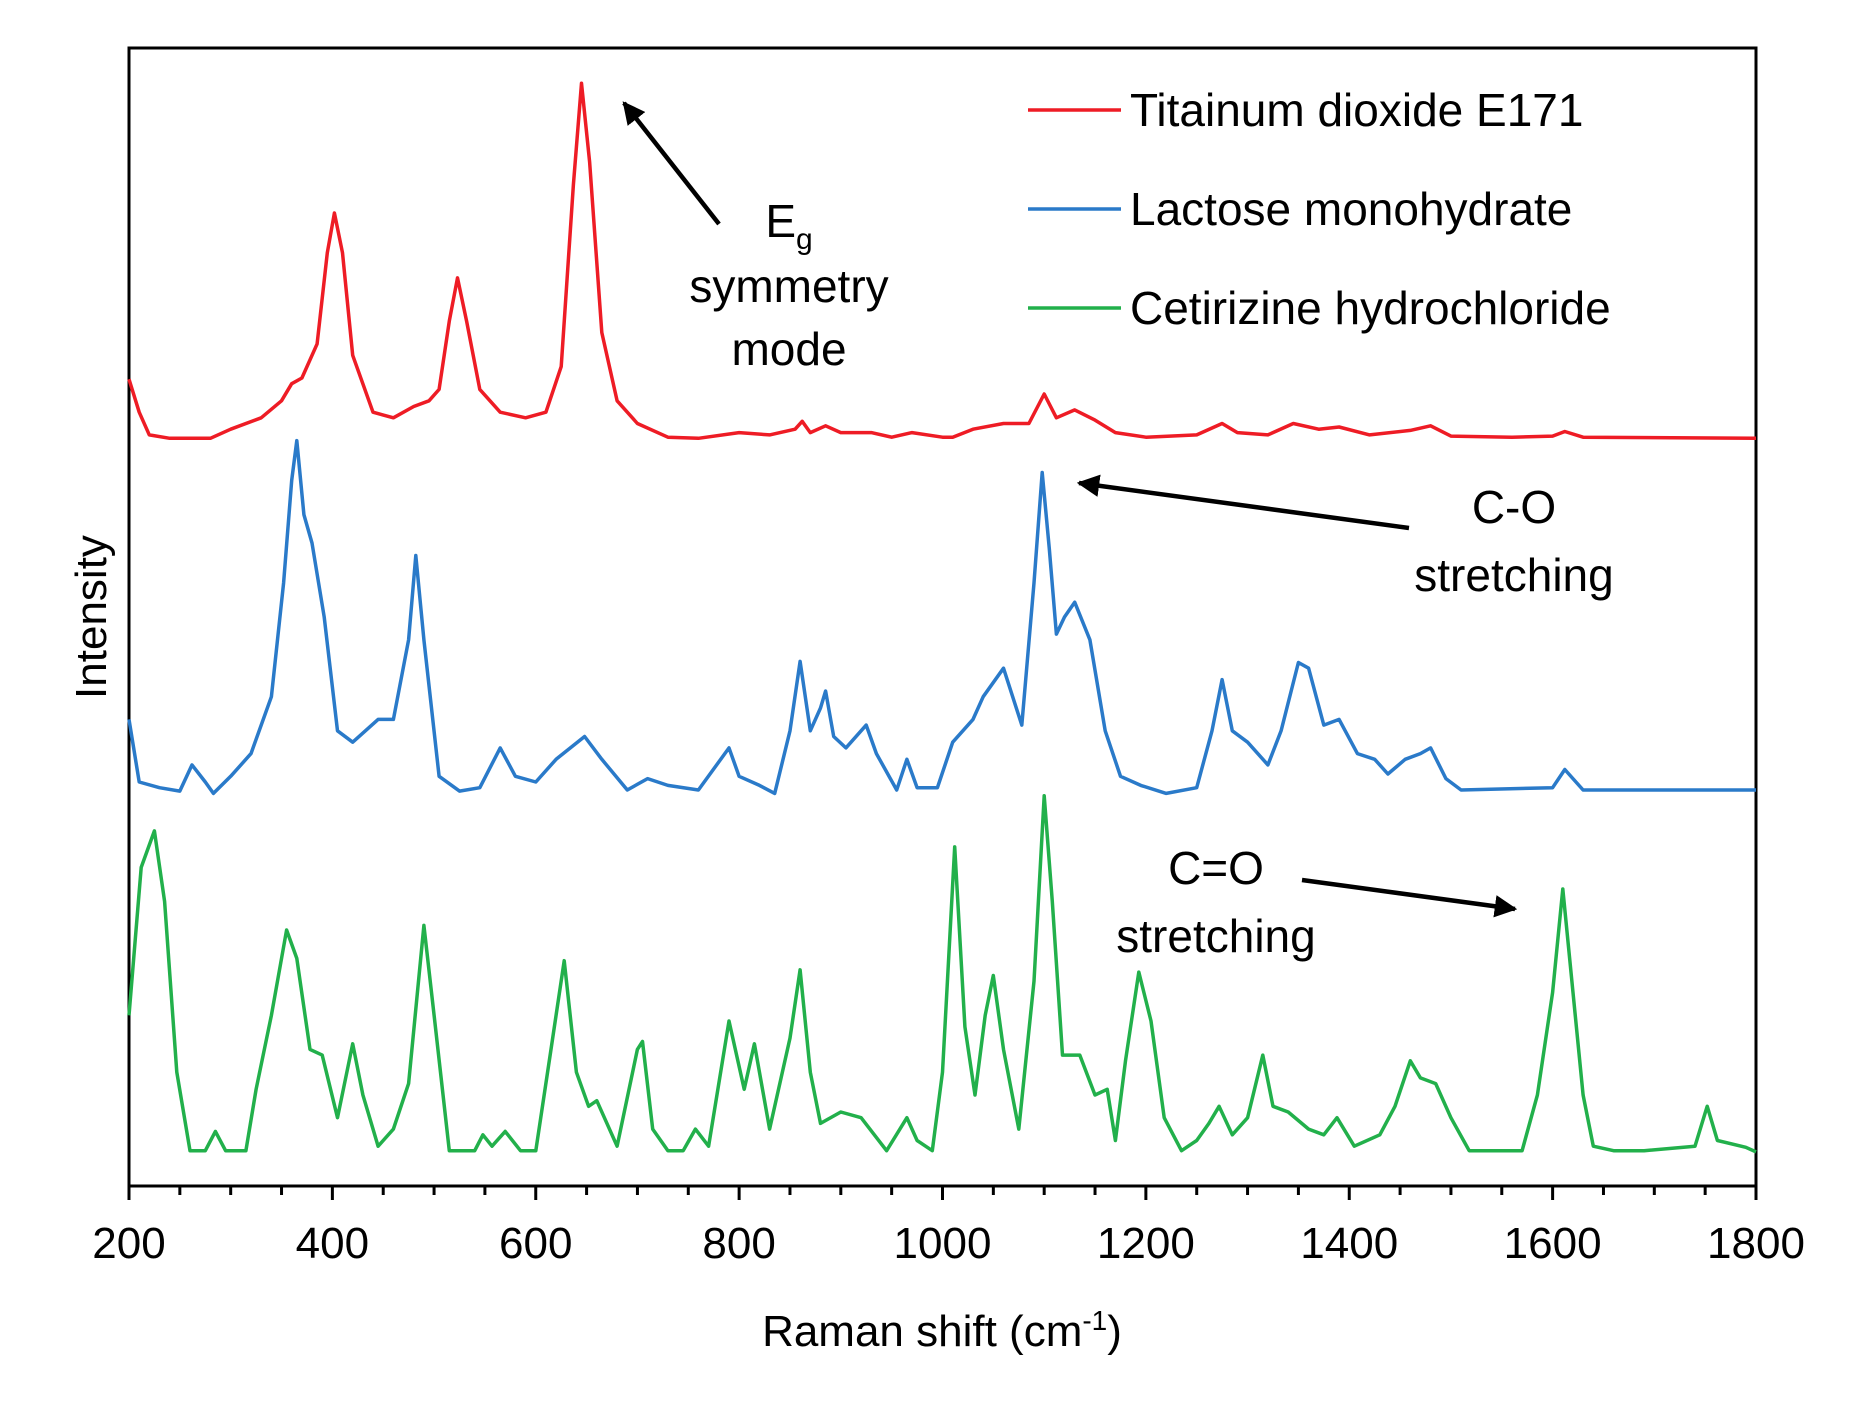  I want to click on x-label-end: ), so click(1114, 1331).